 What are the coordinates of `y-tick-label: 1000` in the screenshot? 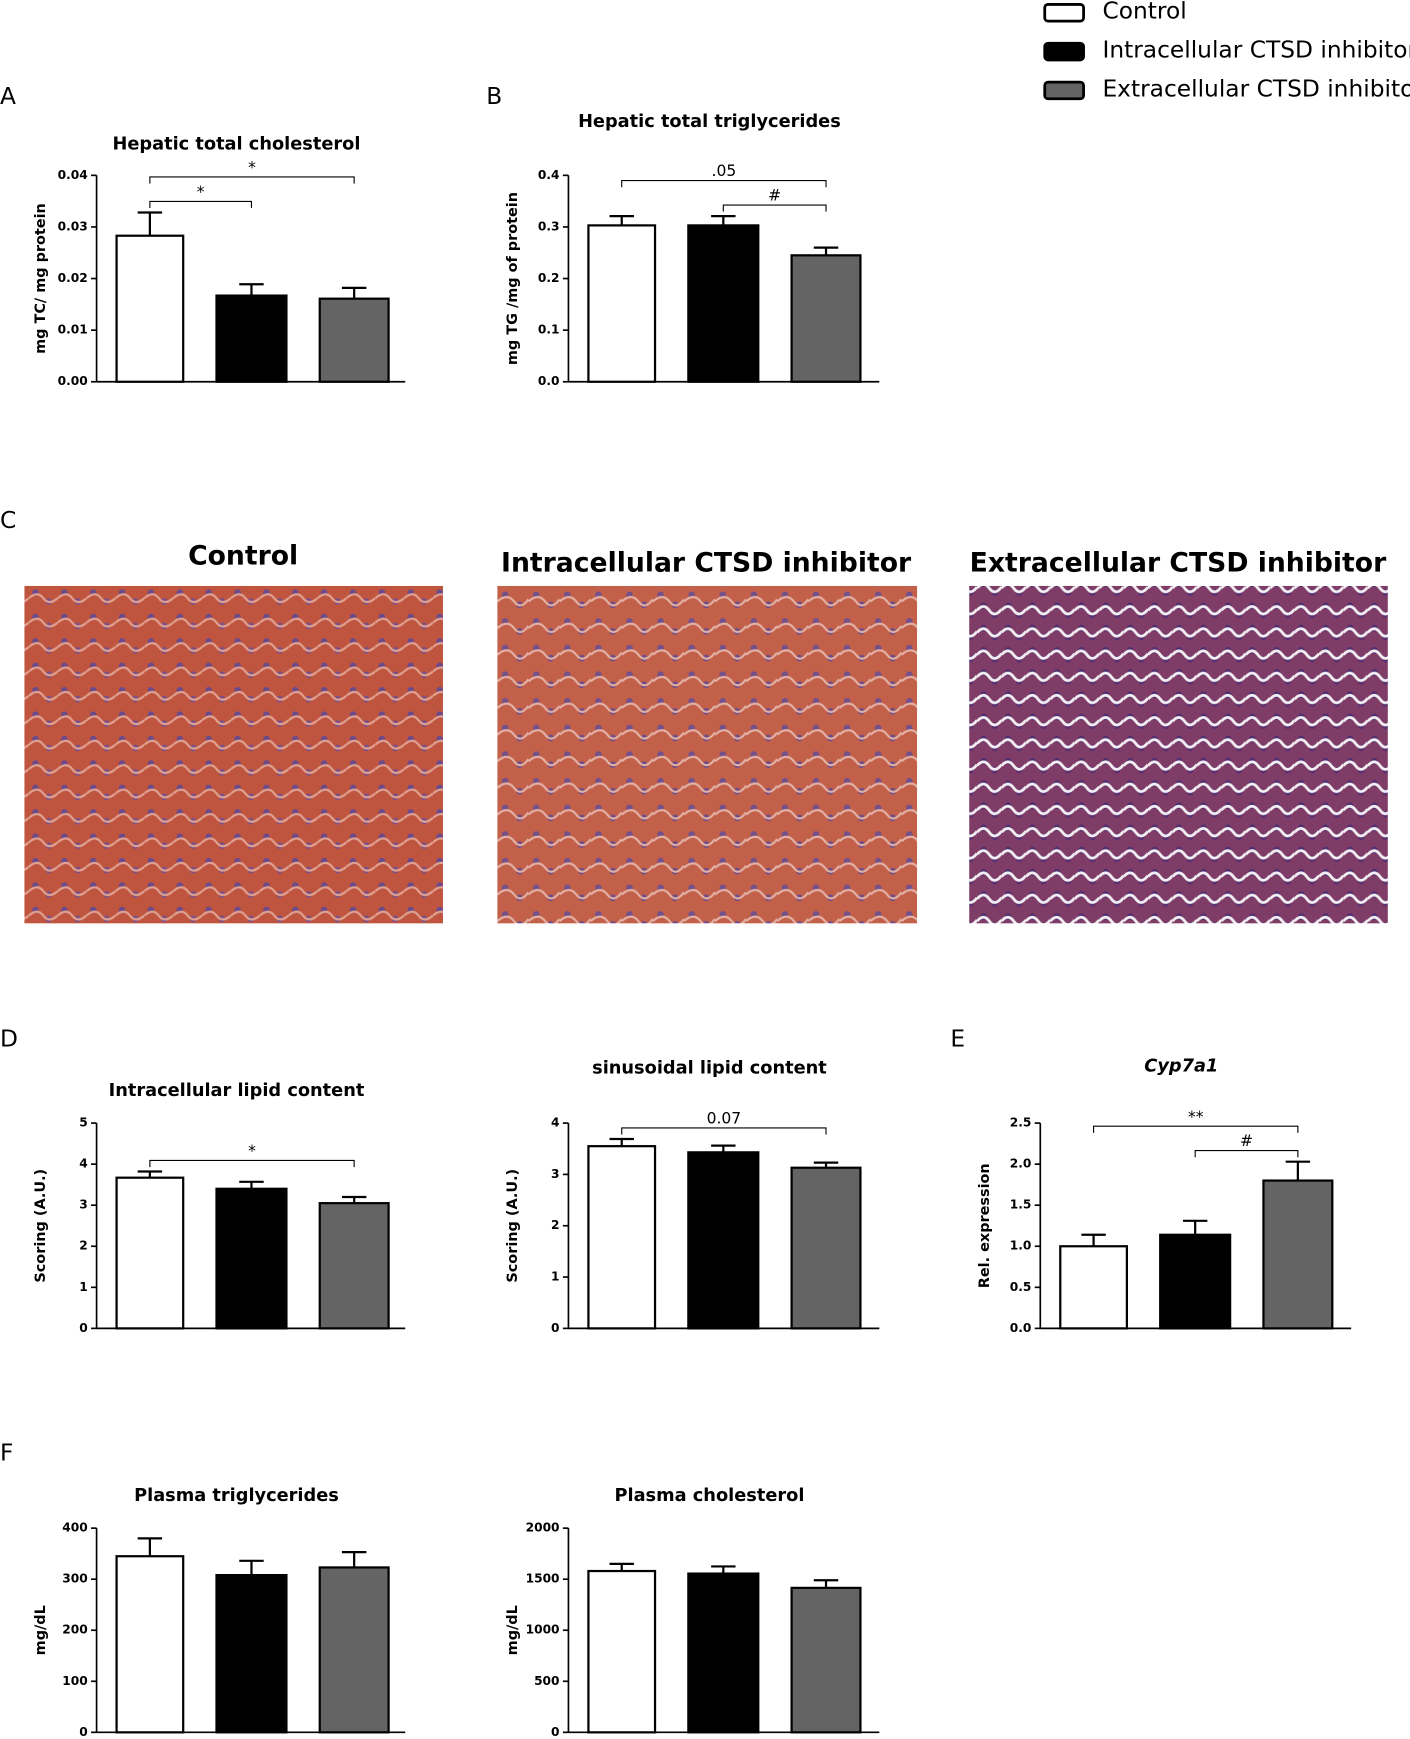 It's located at (543, 1630).